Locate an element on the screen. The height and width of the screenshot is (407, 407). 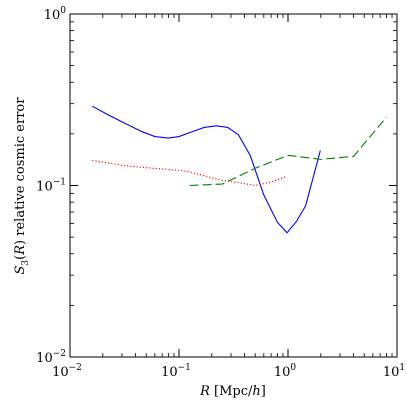
y-tick-label: 10⁻¹ is located at coordinates (51, 186).